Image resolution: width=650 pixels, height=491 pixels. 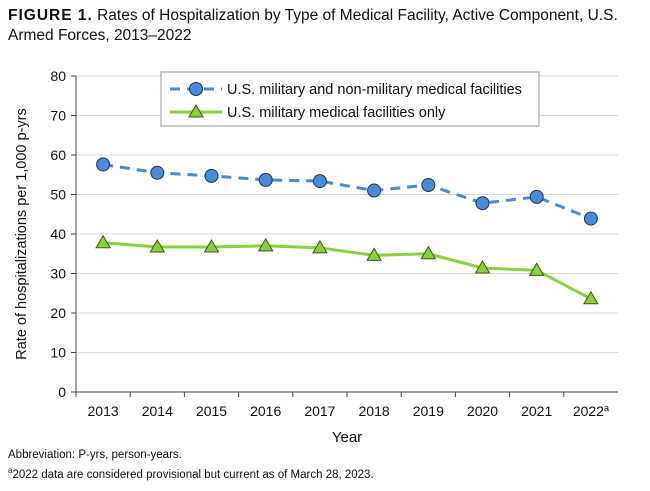 I want to click on y-tick-label: 30, so click(x=58, y=274).